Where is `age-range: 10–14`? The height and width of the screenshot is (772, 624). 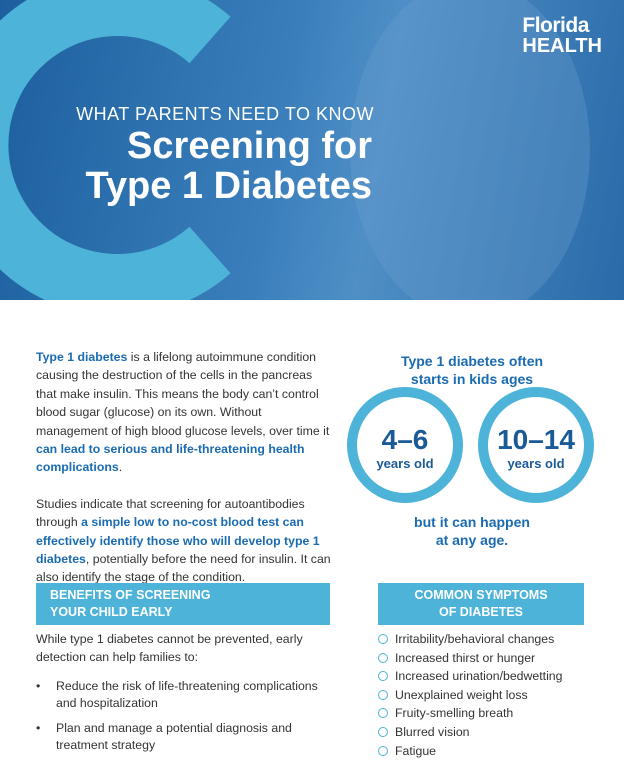 age-range: 10–14 is located at coordinates (536, 439).